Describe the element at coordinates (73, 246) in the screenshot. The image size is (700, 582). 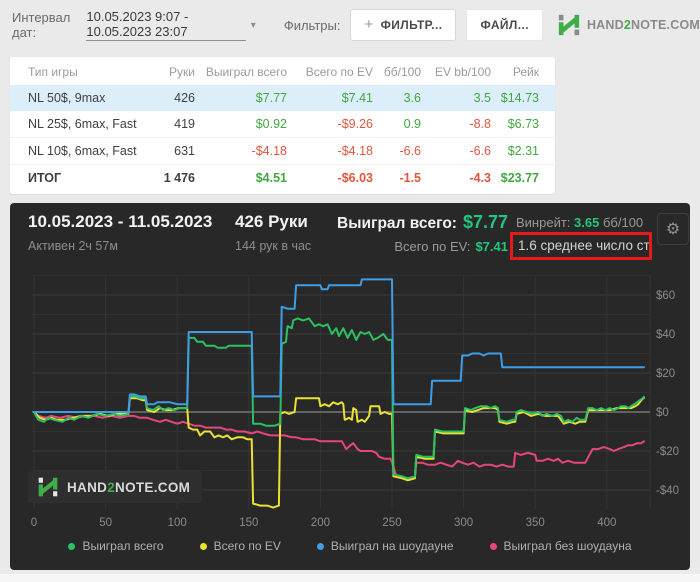
I see `session-active-time: Активен 2ч 57м` at that location.